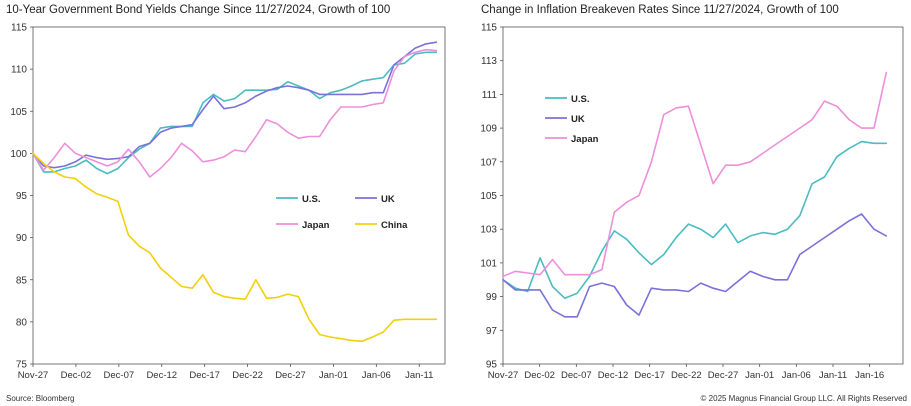 This screenshot has width=911, height=406. Describe the element at coordinates (488, 230) in the screenshot. I see `y-tick-label: 103` at that location.